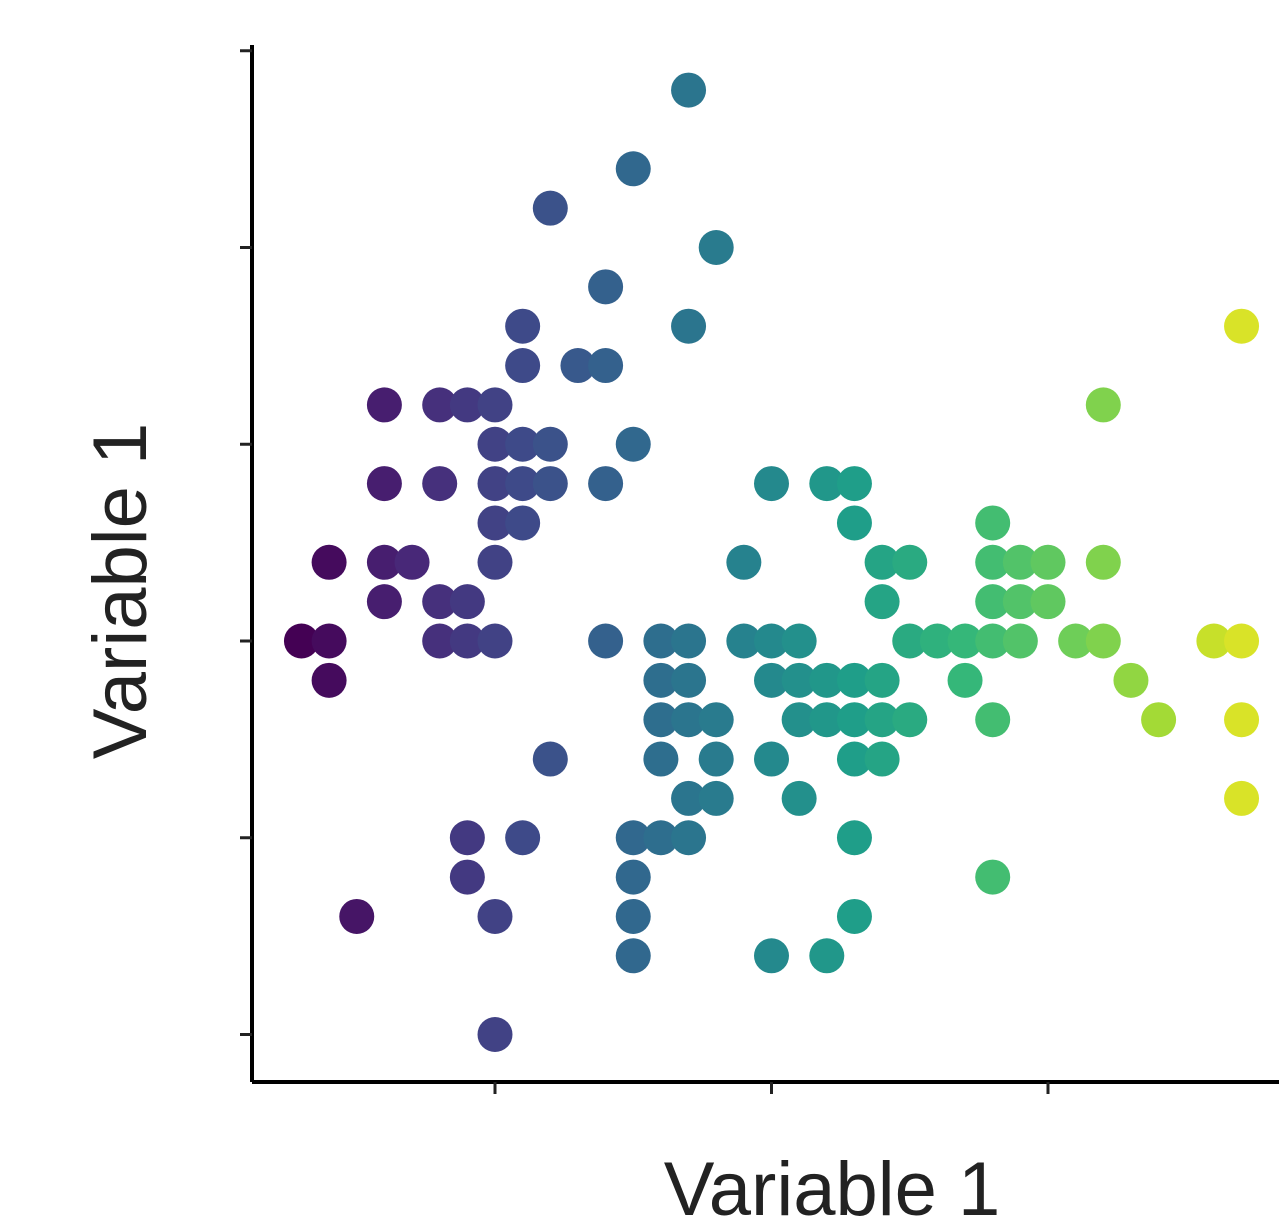 The image size is (1279, 1223). I want to click on y-axis-ticks, so click(246, 542).